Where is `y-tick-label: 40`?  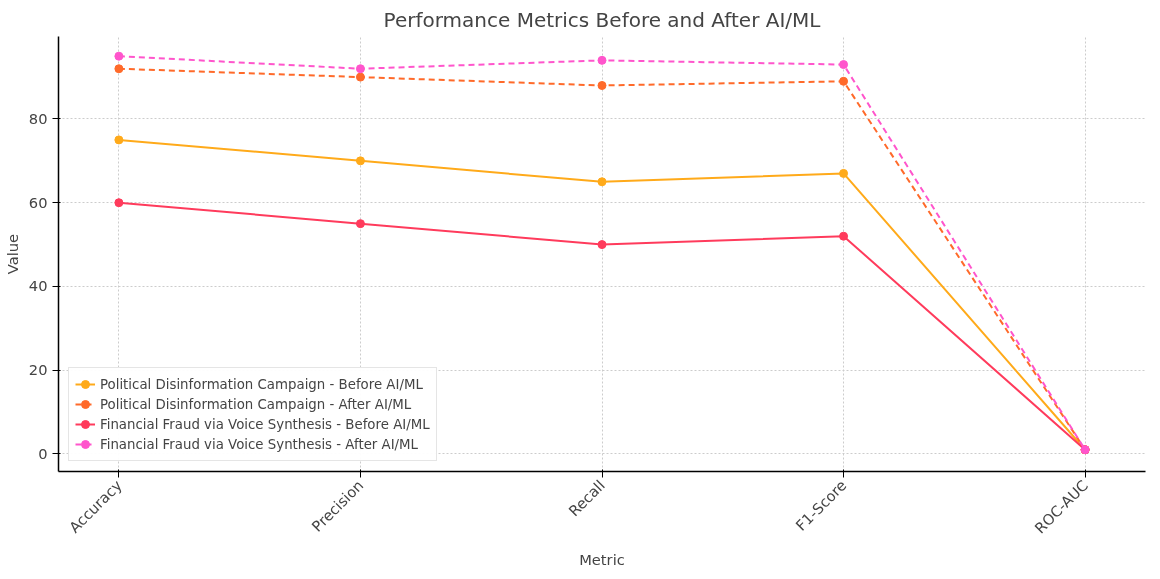 y-tick-label: 40 is located at coordinates (38, 286).